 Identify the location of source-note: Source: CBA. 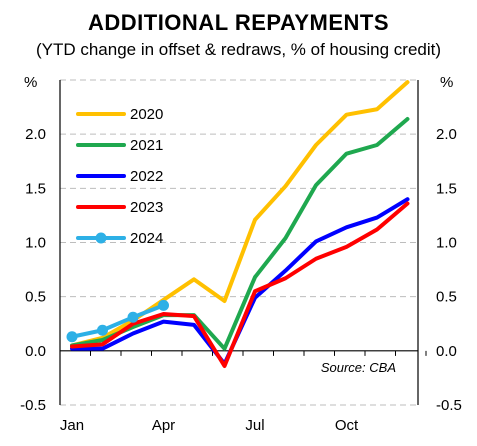
(358, 367).